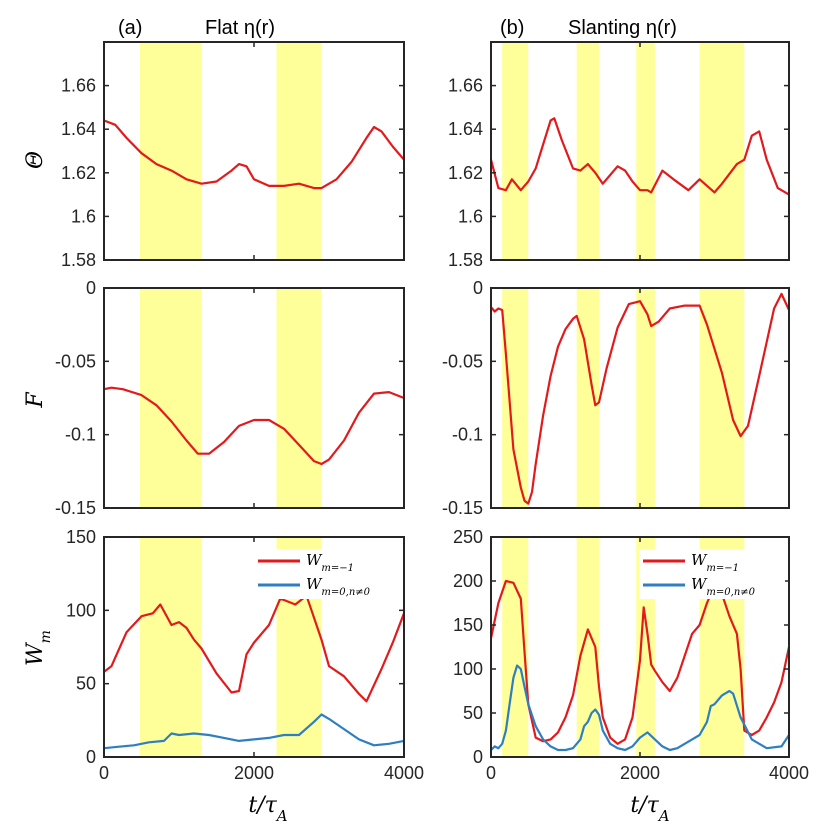  I want to click on panel-a_theta: 1.58 1.6 1.62 1.64 1.66, so click(233, 155).